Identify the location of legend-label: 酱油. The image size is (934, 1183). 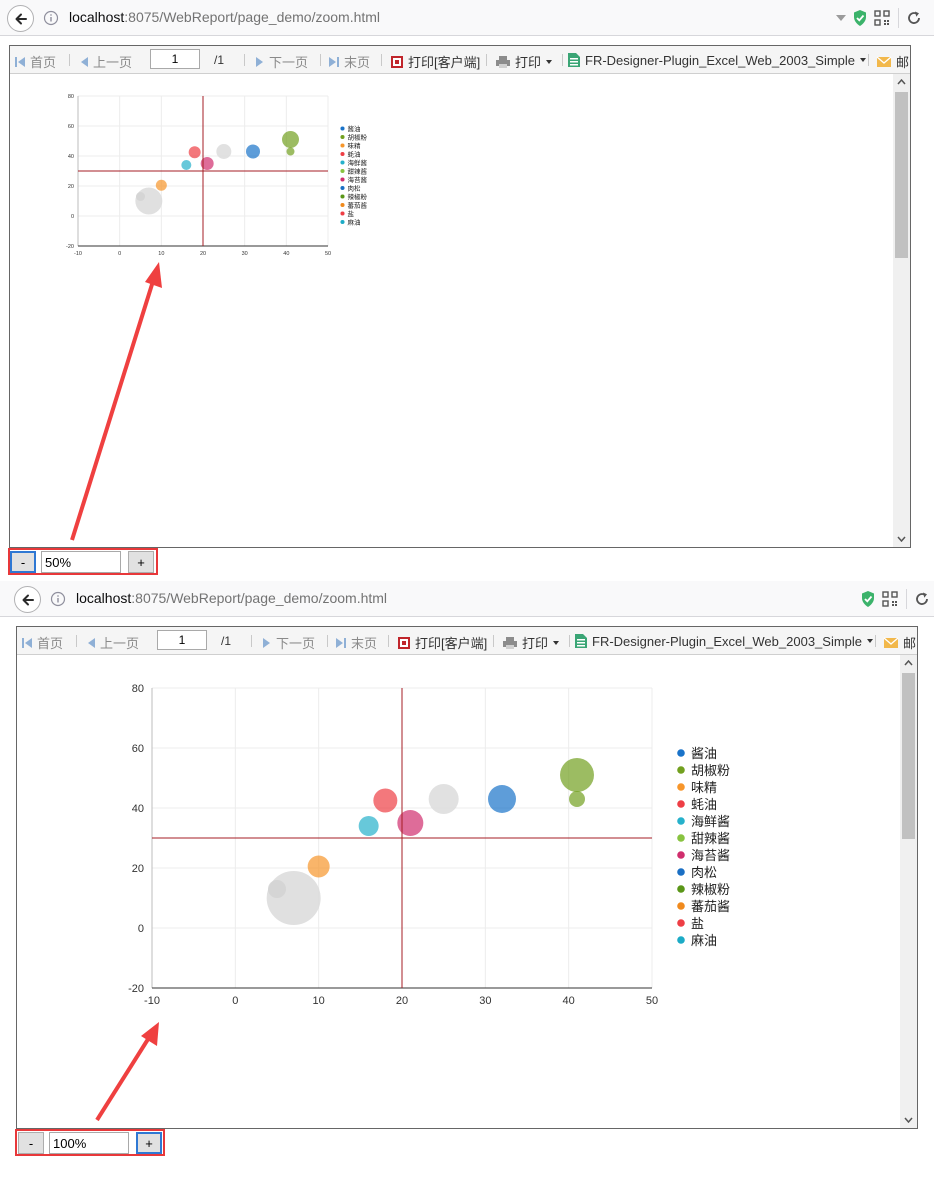
(704, 753).